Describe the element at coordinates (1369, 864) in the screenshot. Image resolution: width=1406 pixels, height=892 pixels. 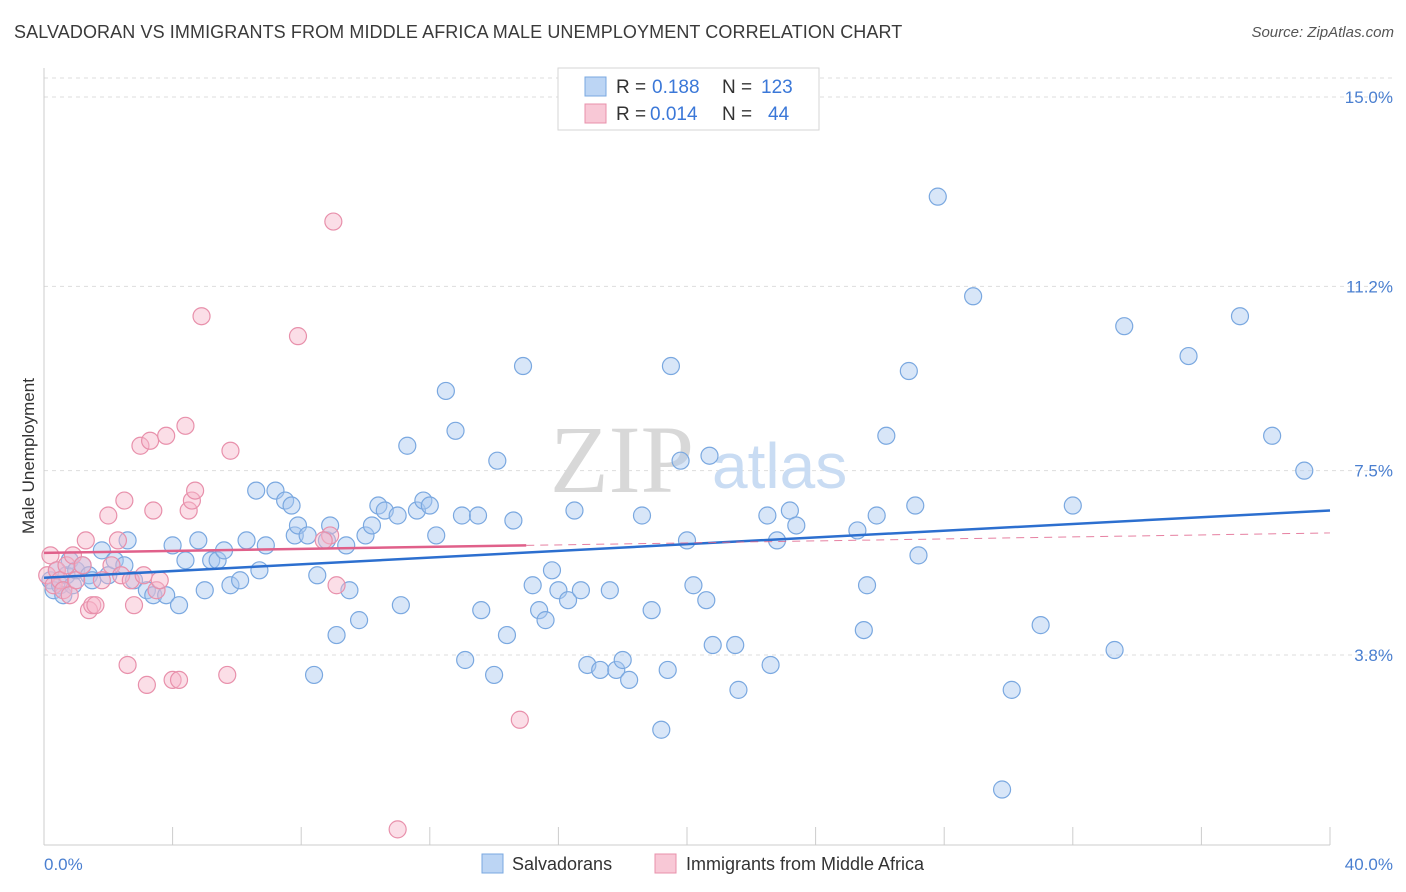
I see `x-tick-label-max: 40.0%` at that location.